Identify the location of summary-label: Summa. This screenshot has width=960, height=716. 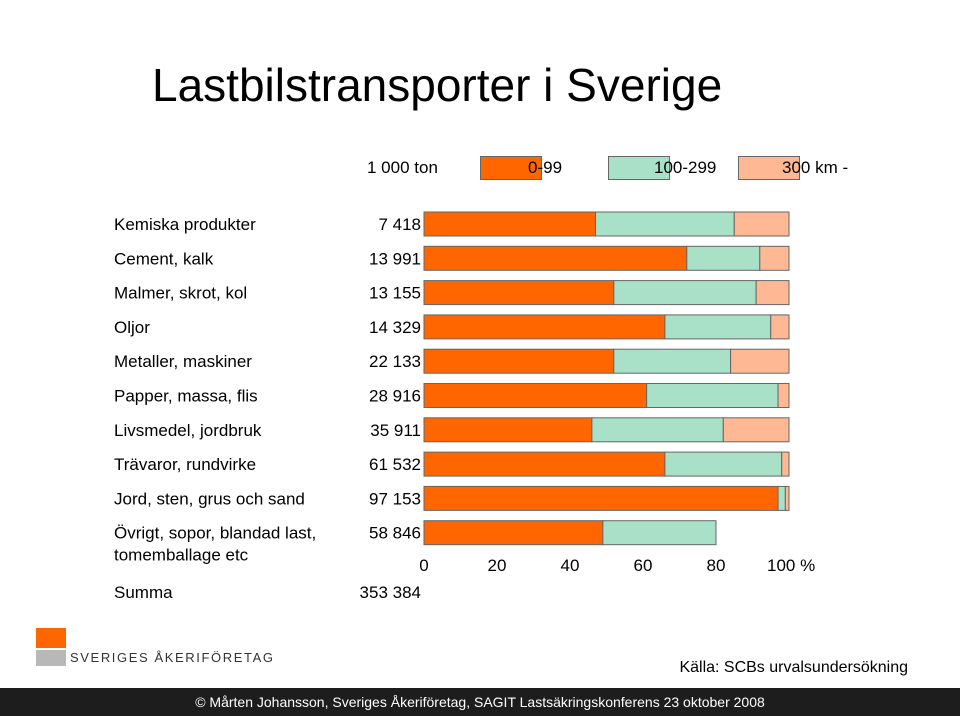
(143, 592).